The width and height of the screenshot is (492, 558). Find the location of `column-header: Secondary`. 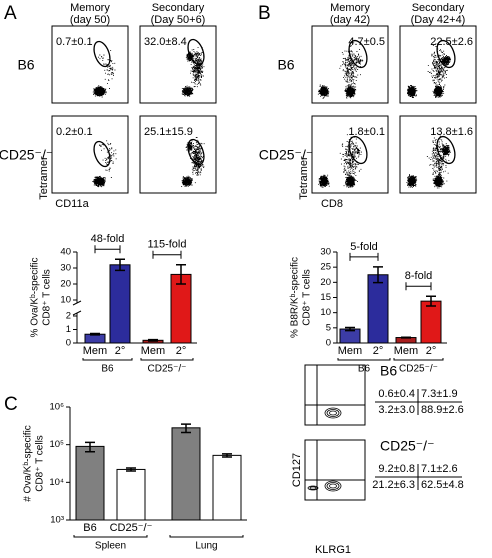

column-header: Secondary is located at coordinates (438, 8).